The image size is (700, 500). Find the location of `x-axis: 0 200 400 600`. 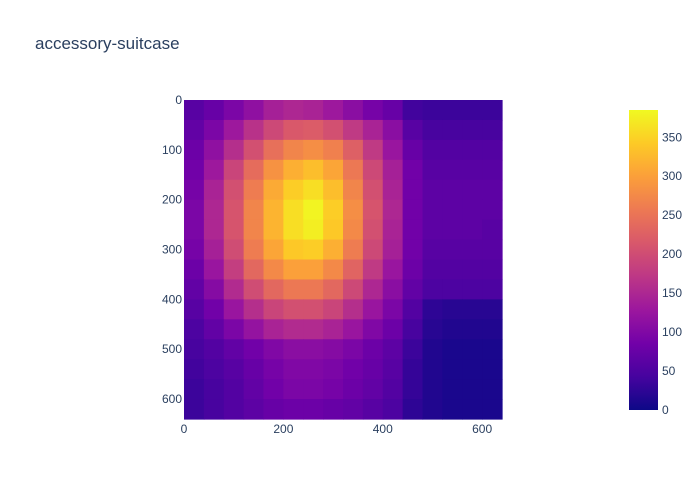

x-axis: 0 200 400 600 is located at coordinates (337, 429).